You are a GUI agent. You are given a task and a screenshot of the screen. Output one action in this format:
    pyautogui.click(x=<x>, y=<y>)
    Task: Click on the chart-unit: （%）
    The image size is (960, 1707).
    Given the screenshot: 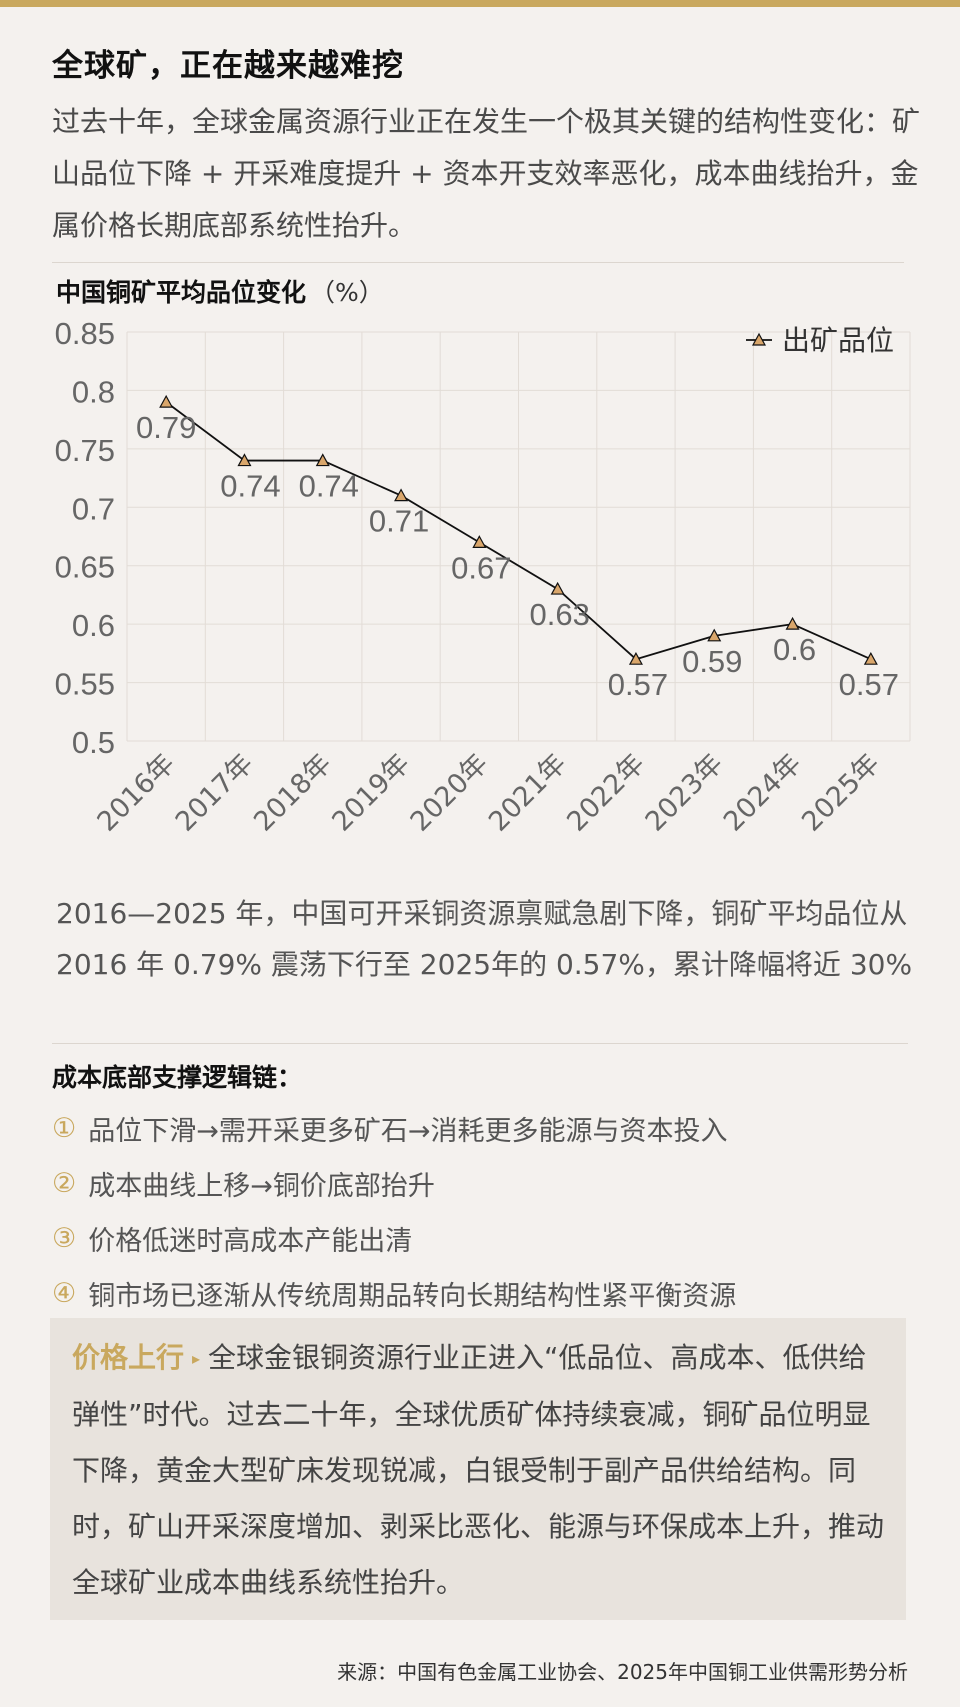 What is the action you would take?
    pyautogui.click(x=347, y=292)
    